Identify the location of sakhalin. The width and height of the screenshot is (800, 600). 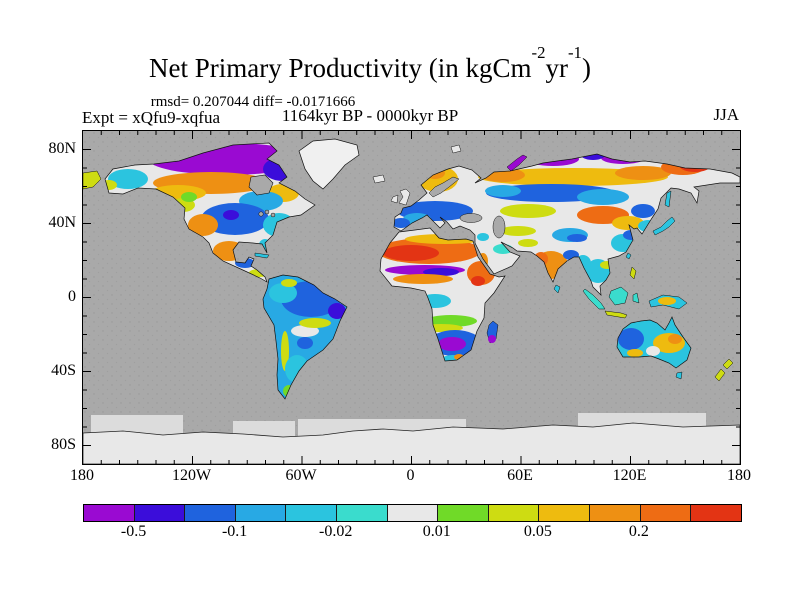
(668, 199).